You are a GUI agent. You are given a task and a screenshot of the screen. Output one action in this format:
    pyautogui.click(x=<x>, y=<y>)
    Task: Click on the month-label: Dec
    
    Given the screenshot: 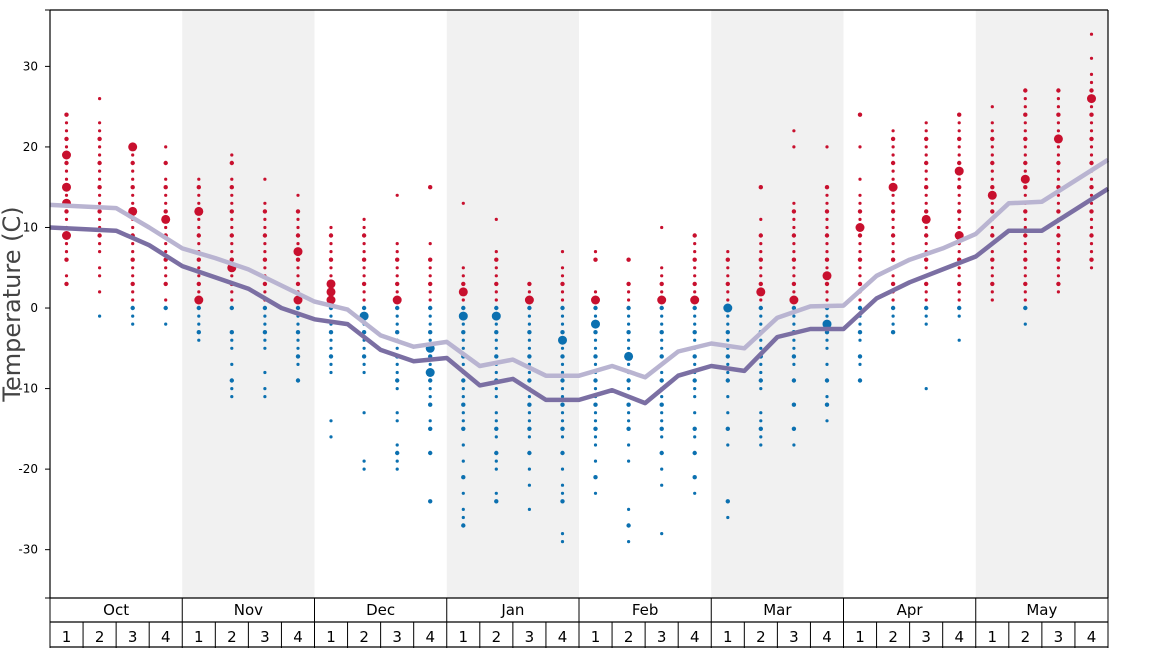 What is the action you would take?
    pyautogui.click(x=380, y=610)
    